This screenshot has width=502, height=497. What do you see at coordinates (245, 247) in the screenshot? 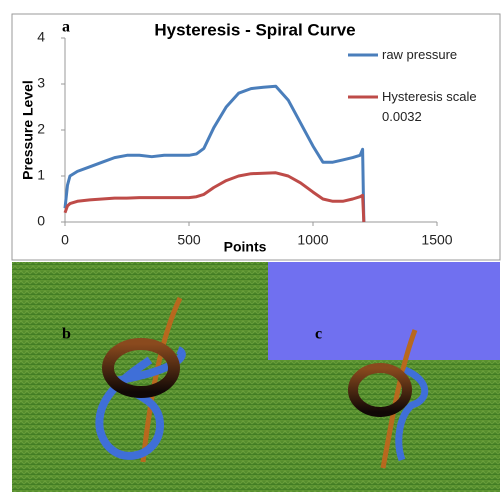
I see `x-axis-label: Points` at bounding box center [245, 247].